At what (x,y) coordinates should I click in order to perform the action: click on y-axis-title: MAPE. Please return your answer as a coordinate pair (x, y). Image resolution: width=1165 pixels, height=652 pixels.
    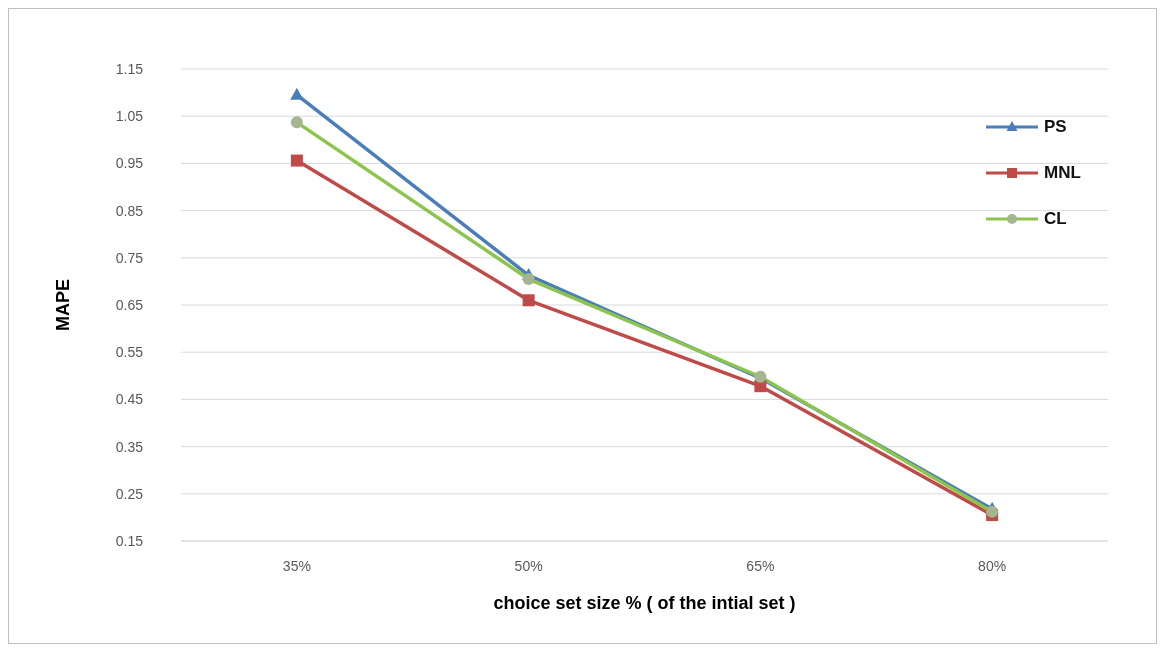
    Looking at the image, I should click on (63, 305).